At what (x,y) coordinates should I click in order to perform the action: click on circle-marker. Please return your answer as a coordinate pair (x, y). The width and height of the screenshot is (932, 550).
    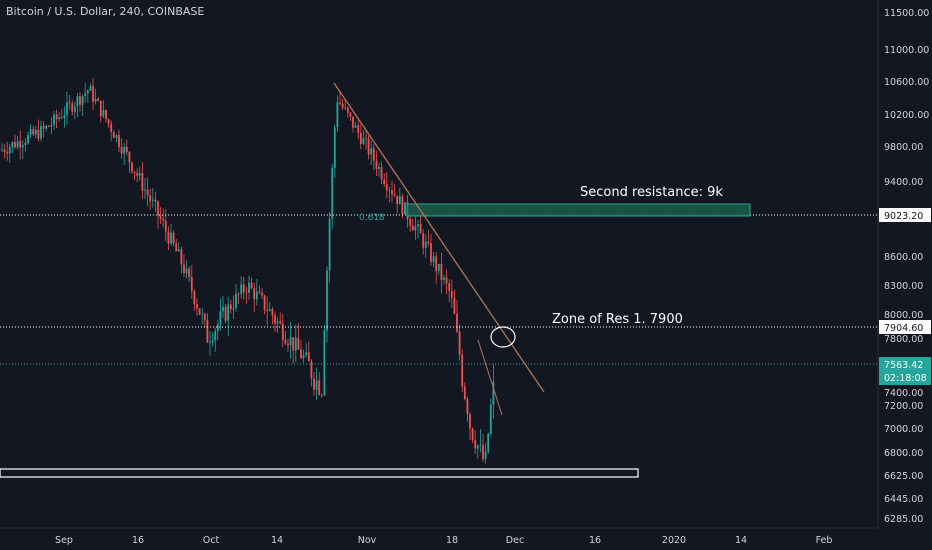
    Looking at the image, I should click on (503, 337).